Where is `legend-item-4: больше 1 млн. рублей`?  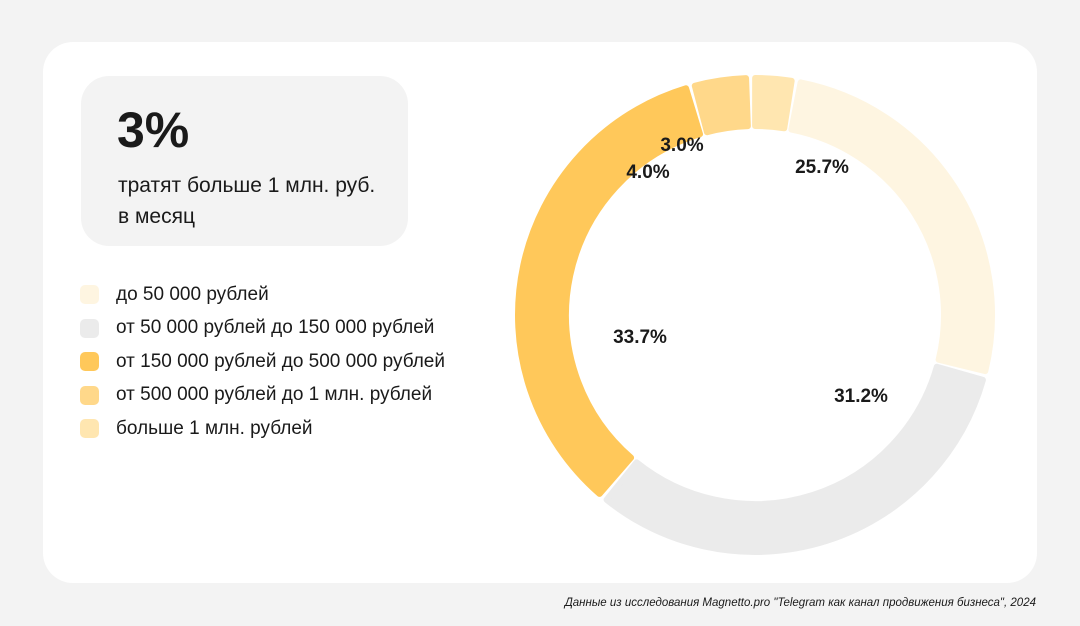 legend-item-4: больше 1 млн. рублей is located at coordinates (262, 429).